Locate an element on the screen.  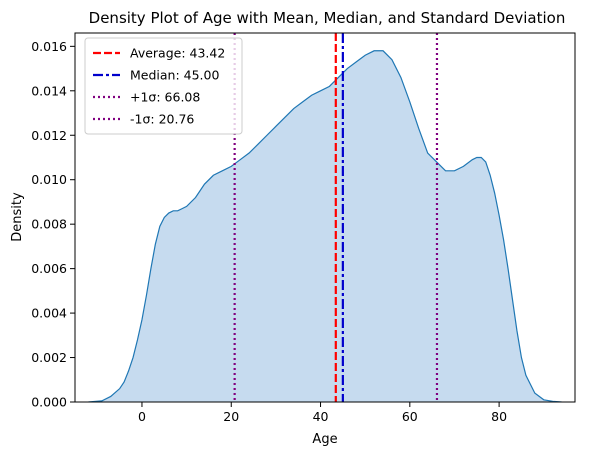
y-tick-label: 0.008 is located at coordinates (49, 224).